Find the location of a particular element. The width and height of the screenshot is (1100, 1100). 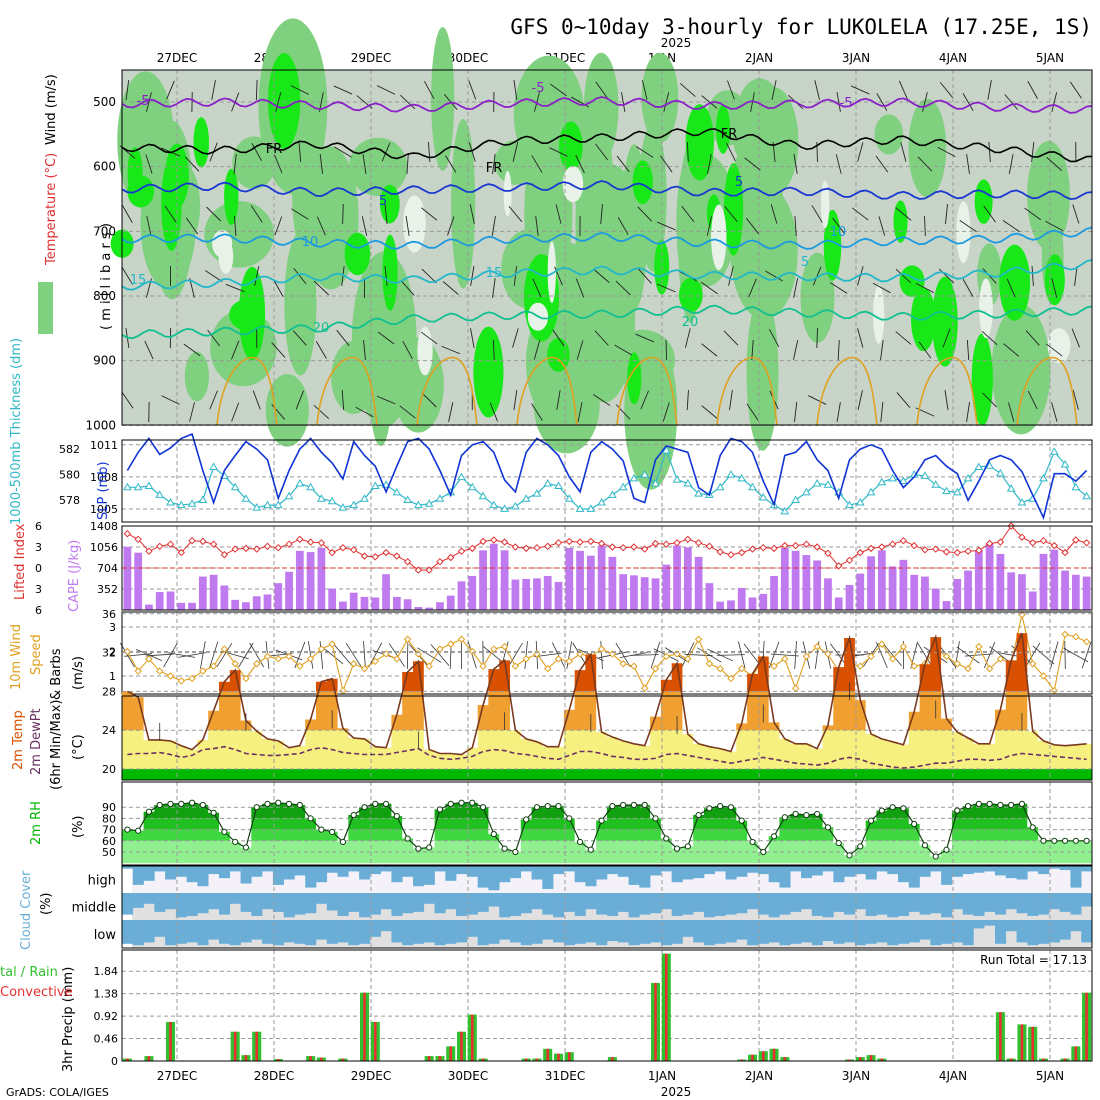

credit-label: GrADS: COLA/IGES is located at coordinates (57, 1092).